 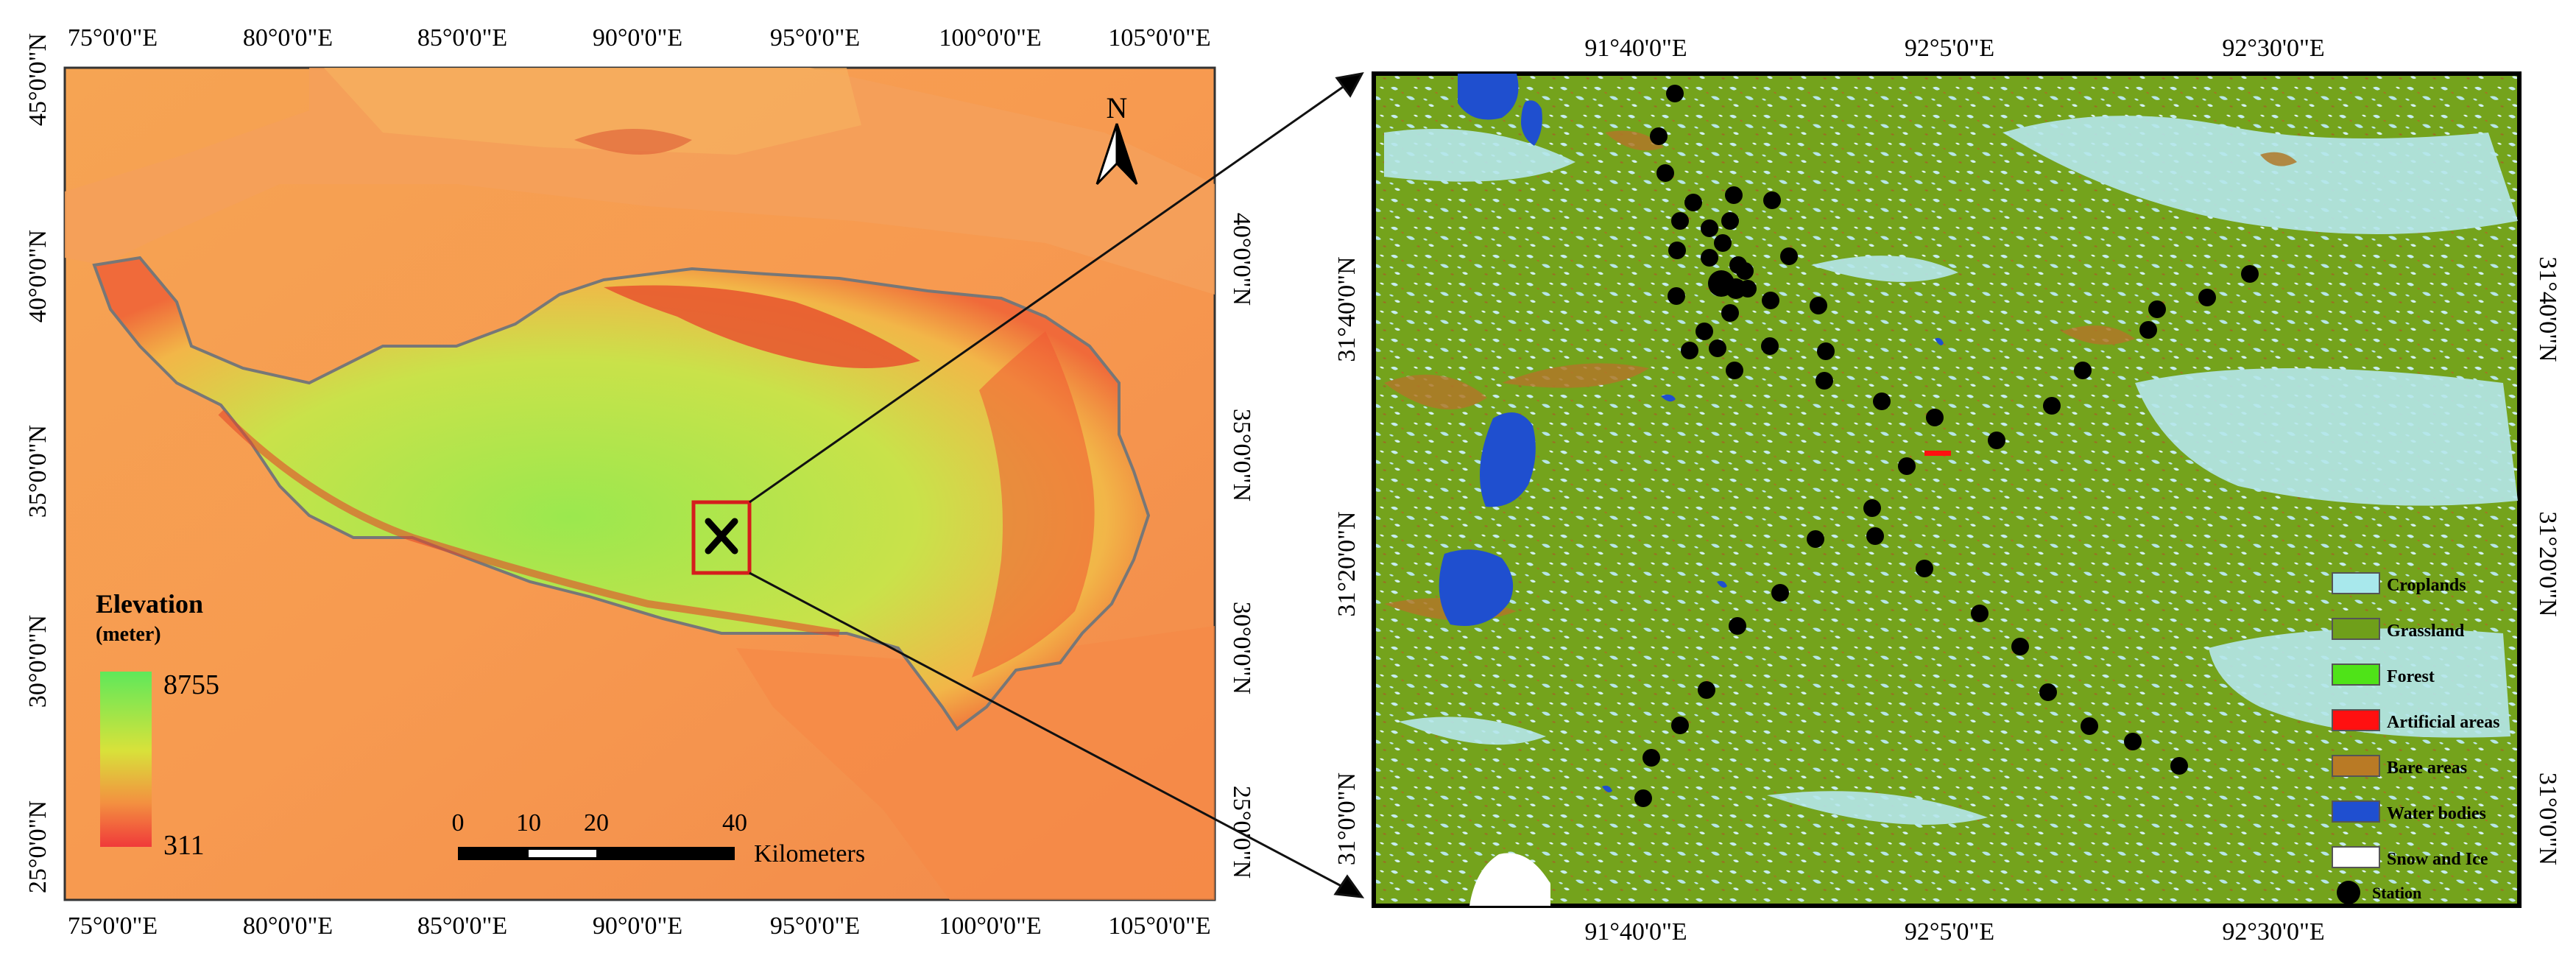 I want to click on bottom-lon-label: 92°30'0"E, so click(x=2273, y=932).